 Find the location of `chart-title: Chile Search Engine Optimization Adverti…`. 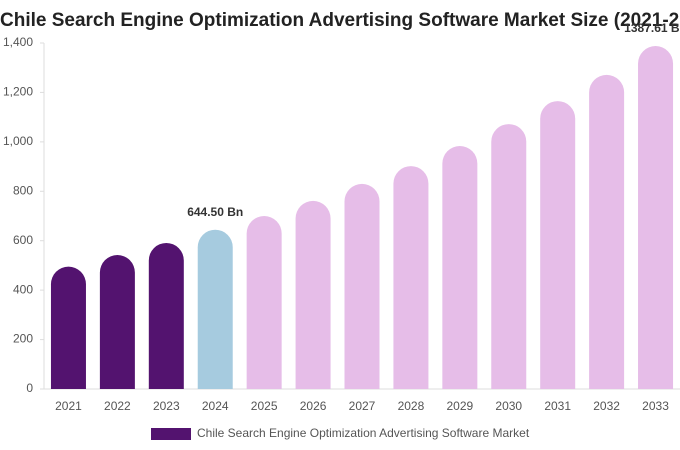

chart-title: Chile Search Engine Optimization Adverti… is located at coordinates (340, 20).